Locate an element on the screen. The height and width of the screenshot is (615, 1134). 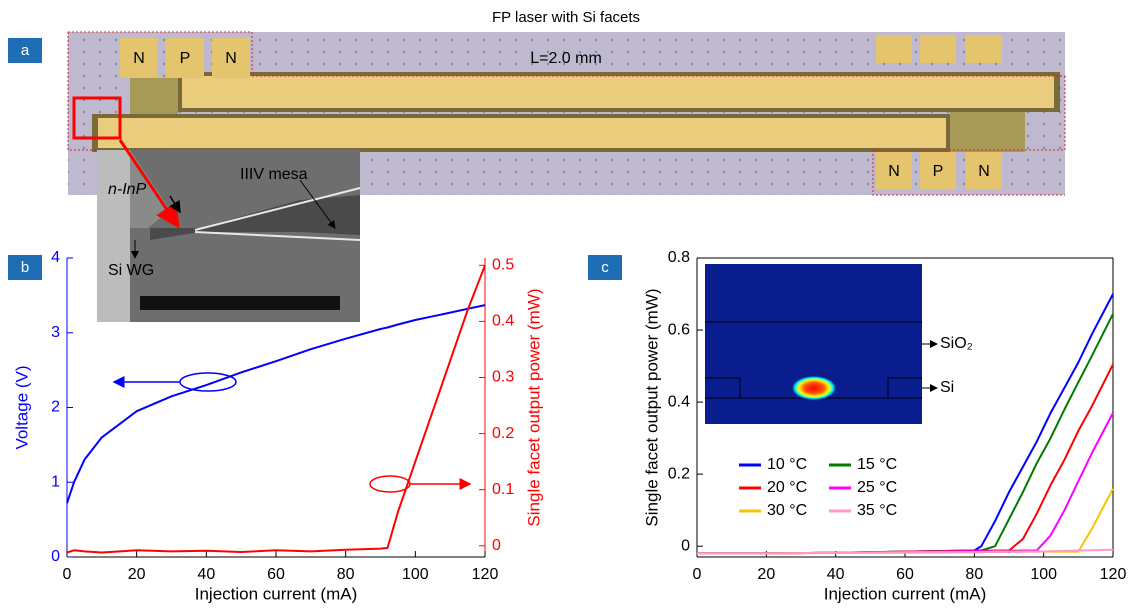
y2-tick-label: 0.1 is located at coordinates (503, 489).